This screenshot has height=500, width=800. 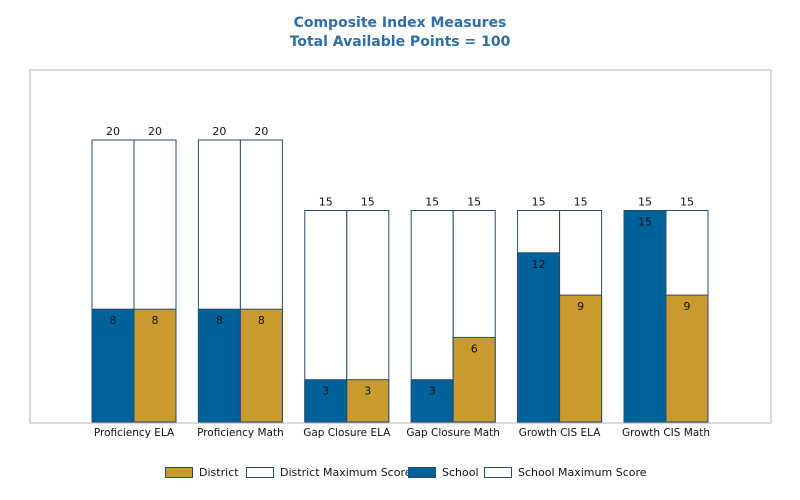 What do you see at coordinates (453, 433) in the screenshot?
I see `category-label: Gap Closure Math` at bounding box center [453, 433].